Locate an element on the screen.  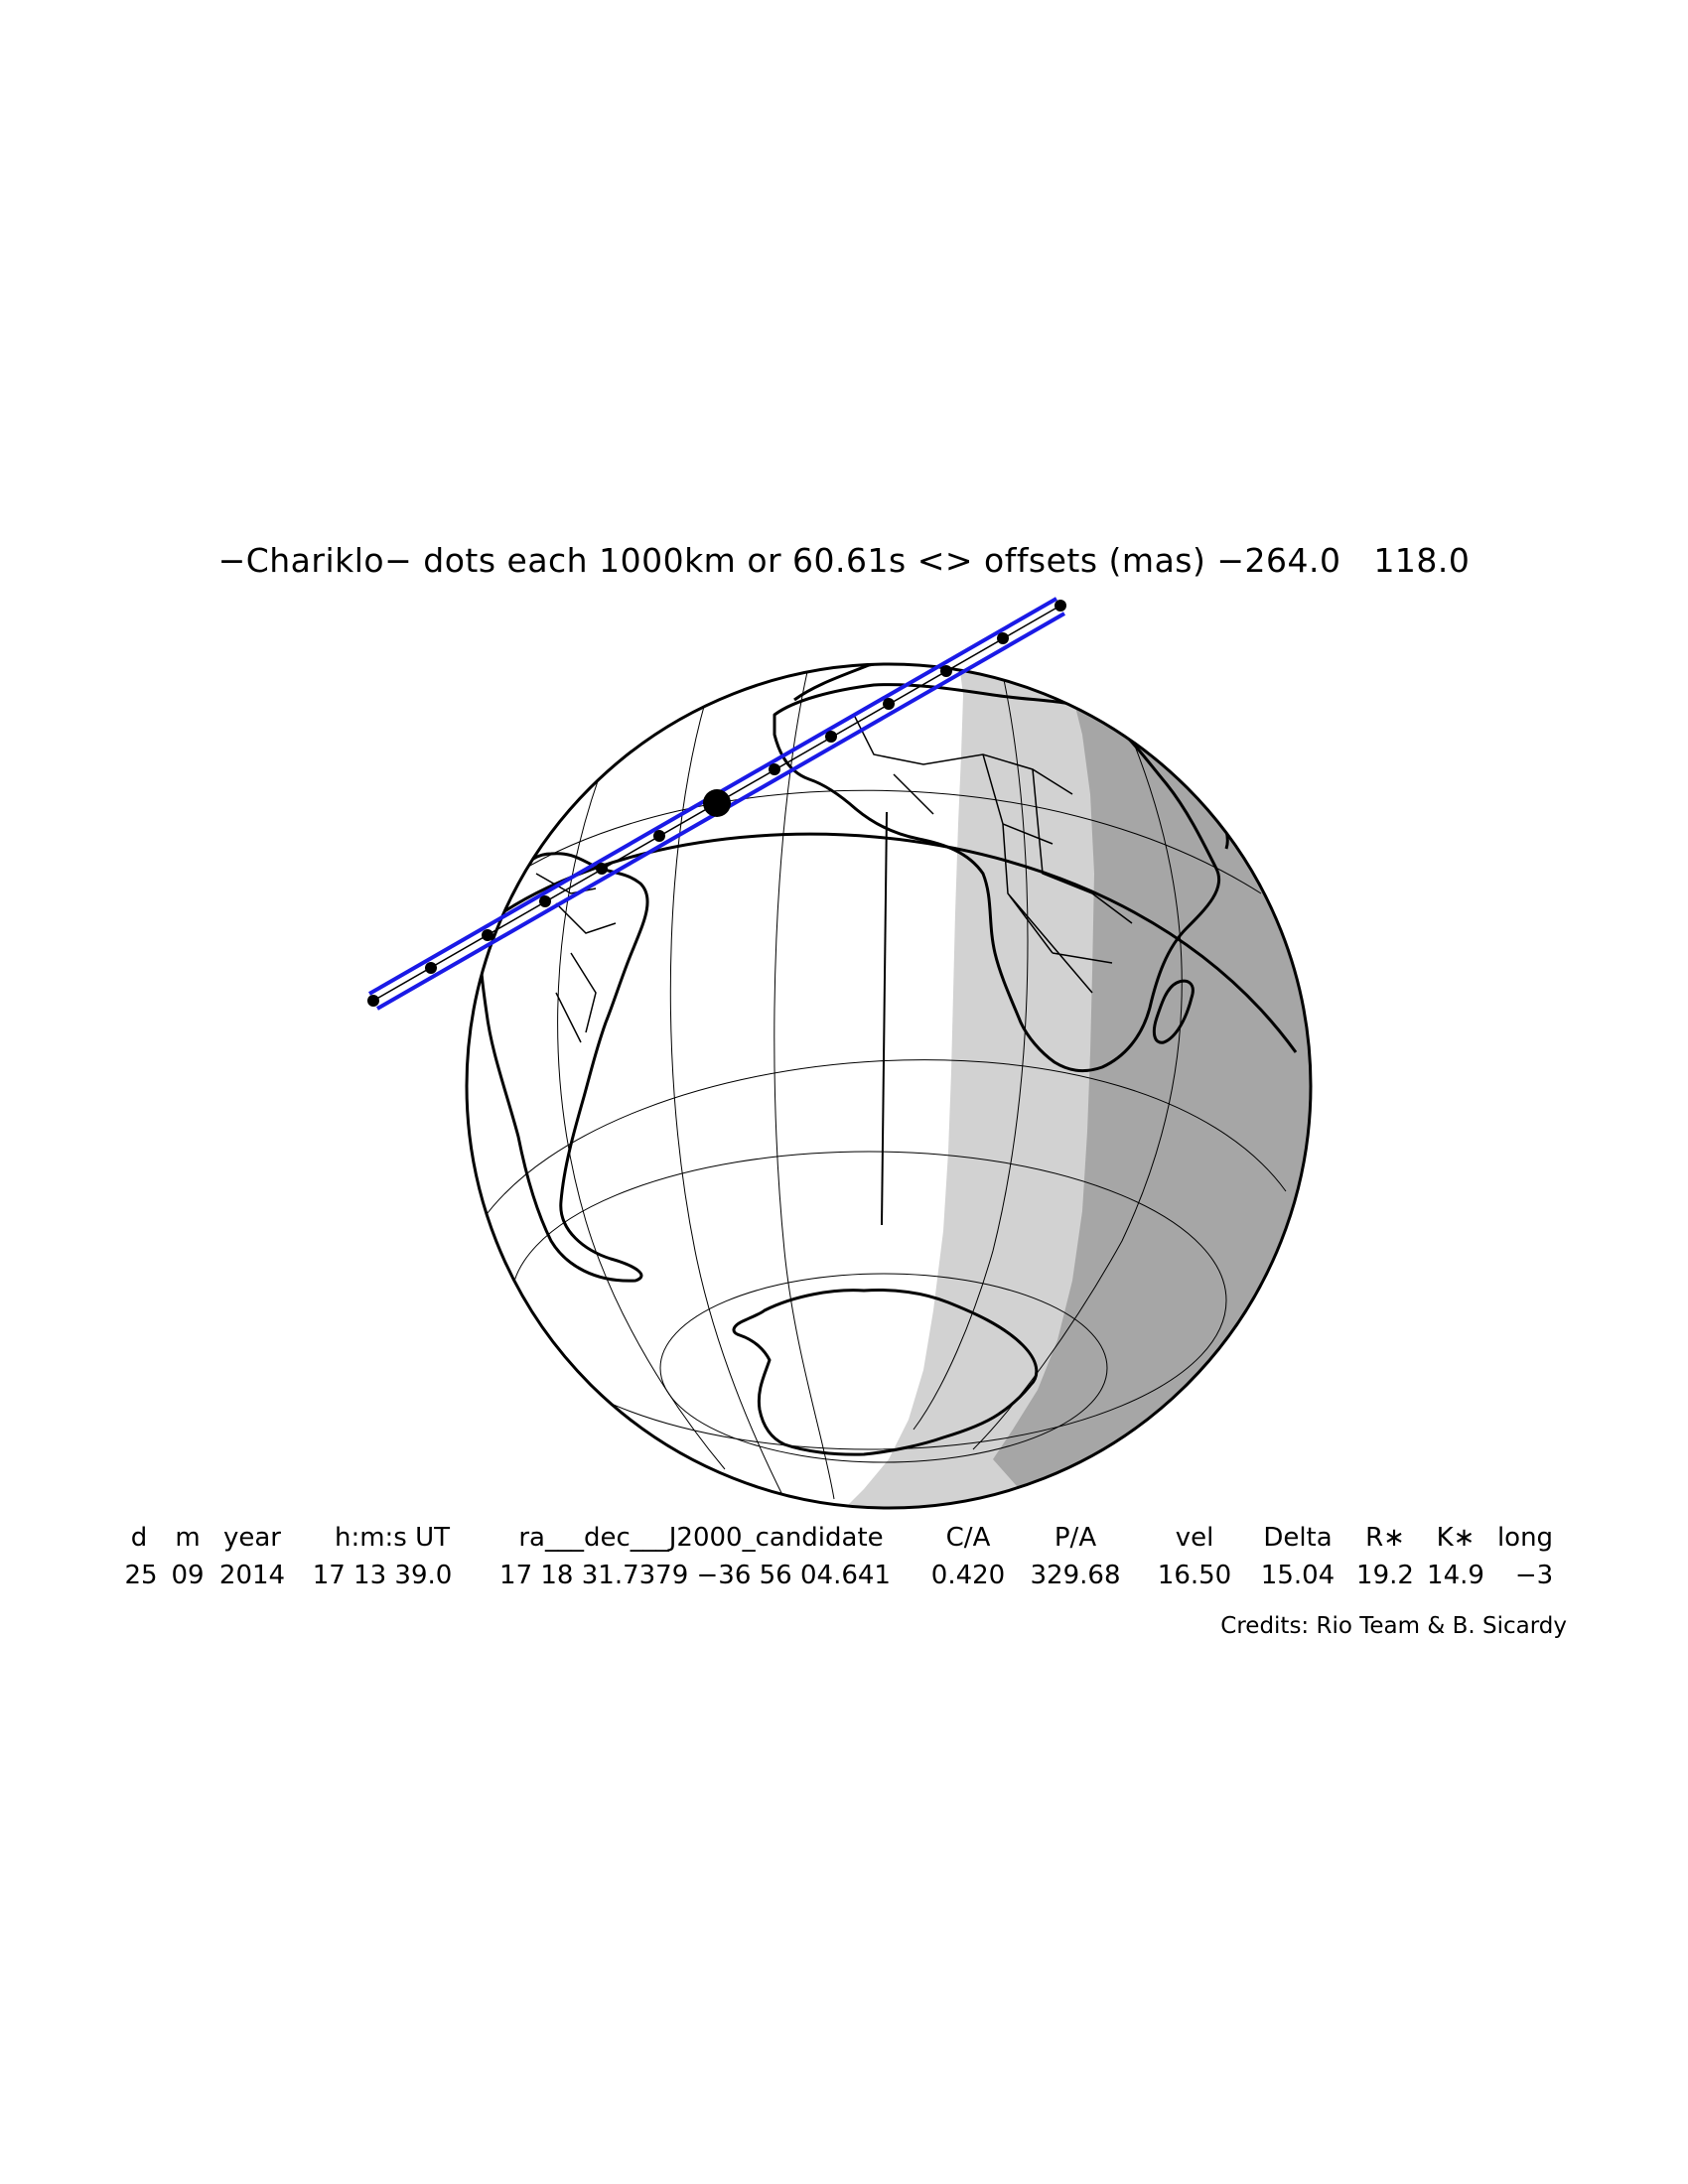
header-long: long is located at coordinates (1525, 1538).